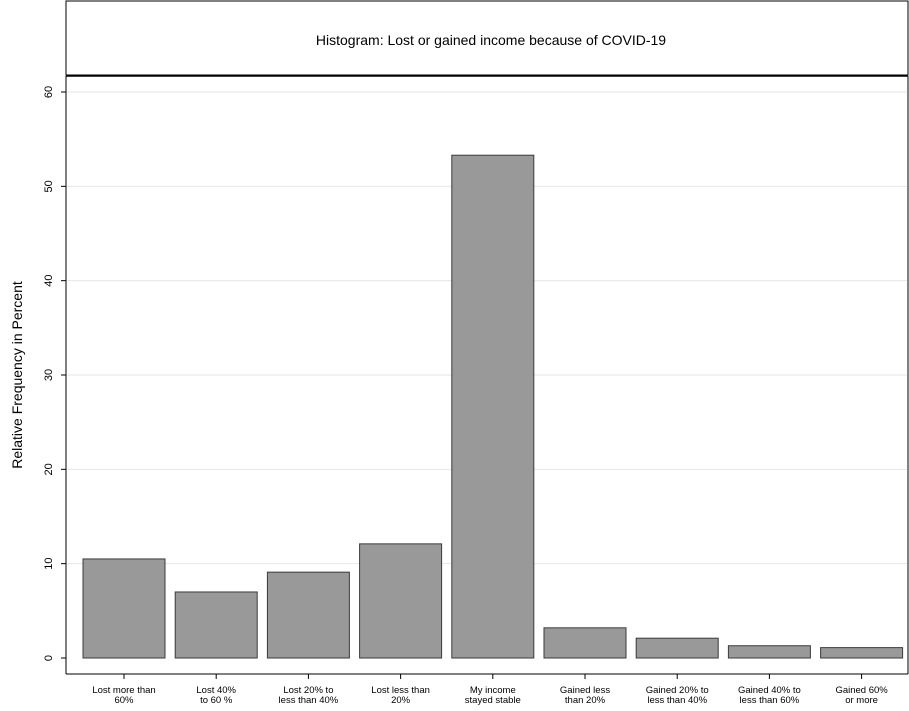  What do you see at coordinates (123, 690) in the screenshot?
I see `x-tick-label: Lost more than` at bounding box center [123, 690].